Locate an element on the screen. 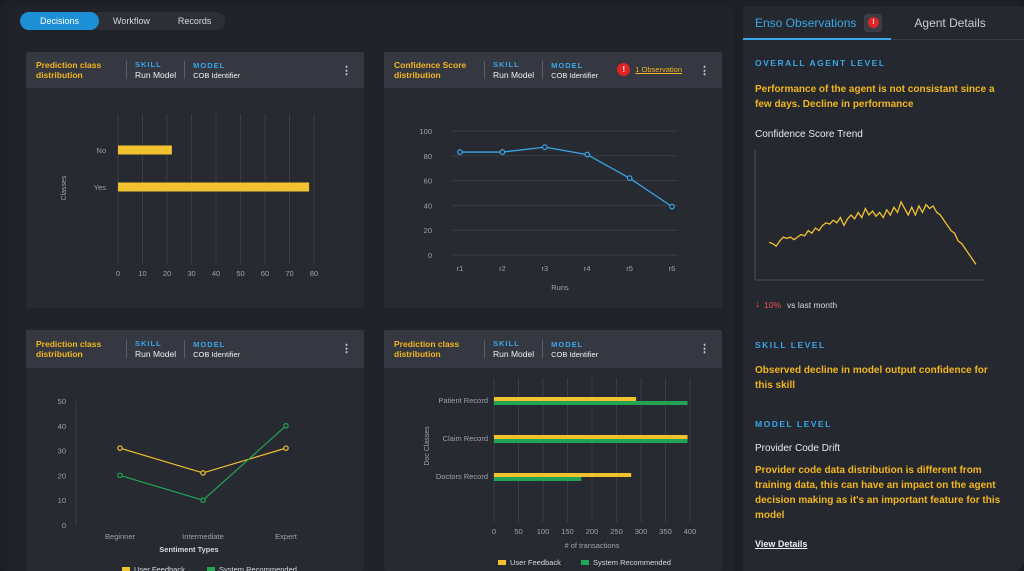 The image size is (1024, 571). alert-badge: ! is located at coordinates (873, 22).